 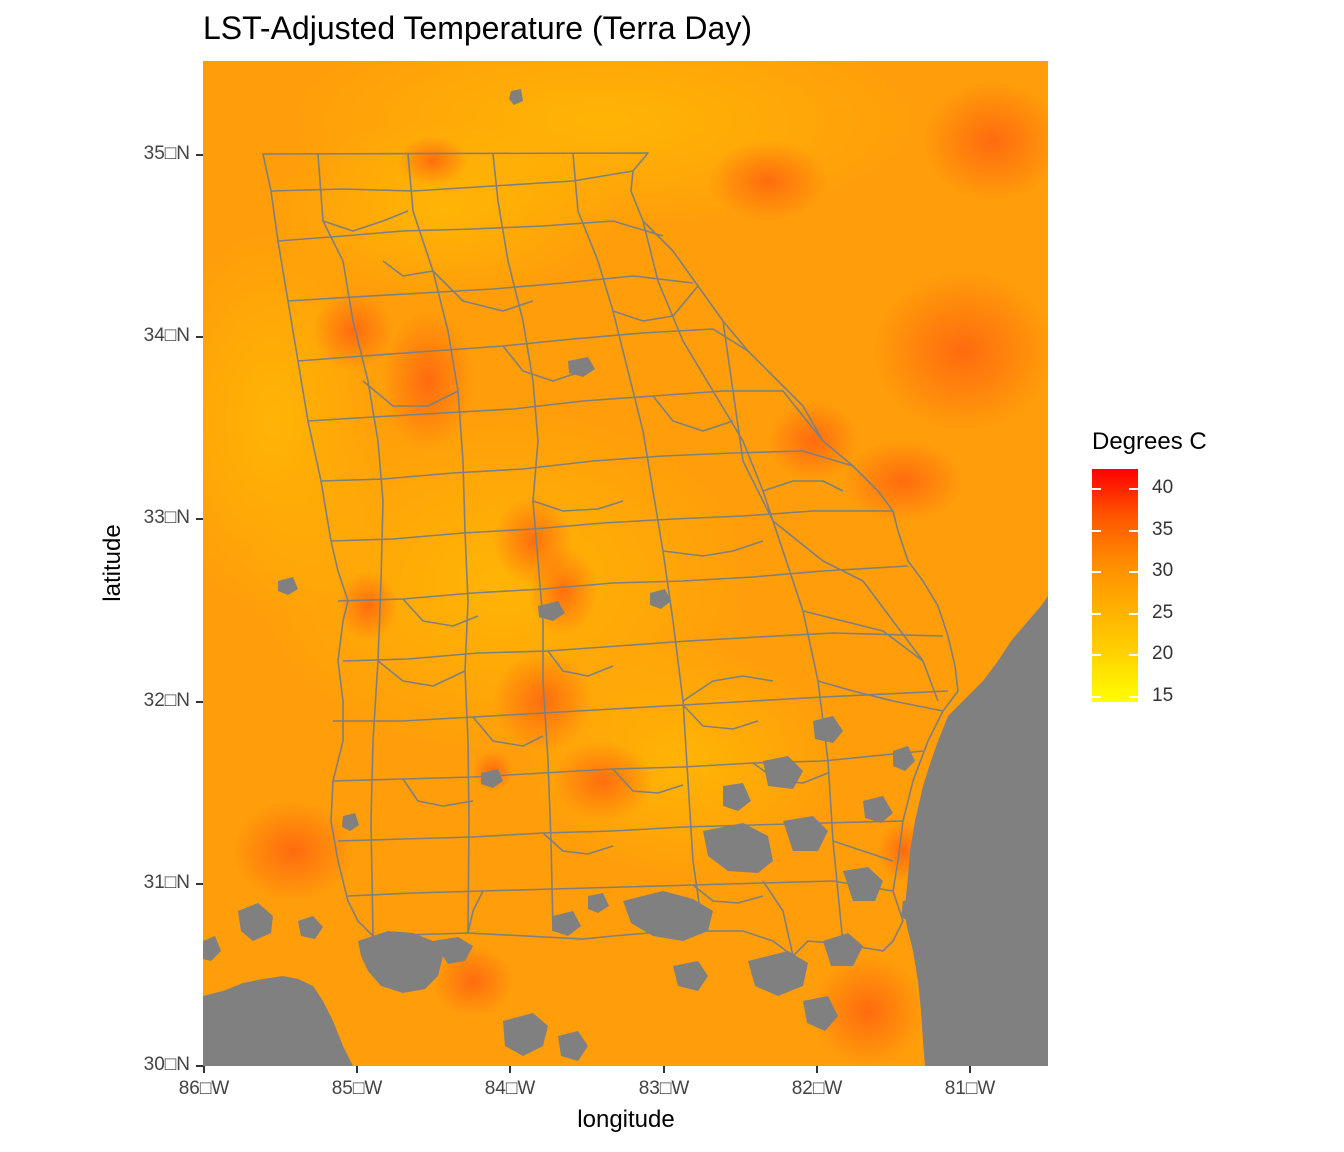 What do you see at coordinates (166, 517) in the screenshot?
I see `y-tick-label-33N: 33□N` at bounding box center [166, 517].